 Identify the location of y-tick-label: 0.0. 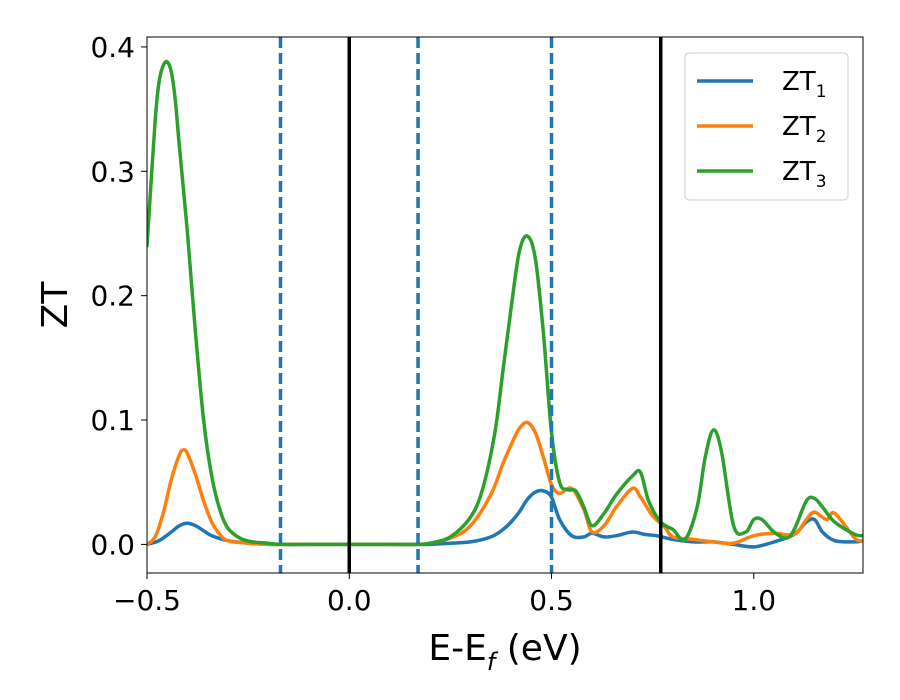
(112, 544).